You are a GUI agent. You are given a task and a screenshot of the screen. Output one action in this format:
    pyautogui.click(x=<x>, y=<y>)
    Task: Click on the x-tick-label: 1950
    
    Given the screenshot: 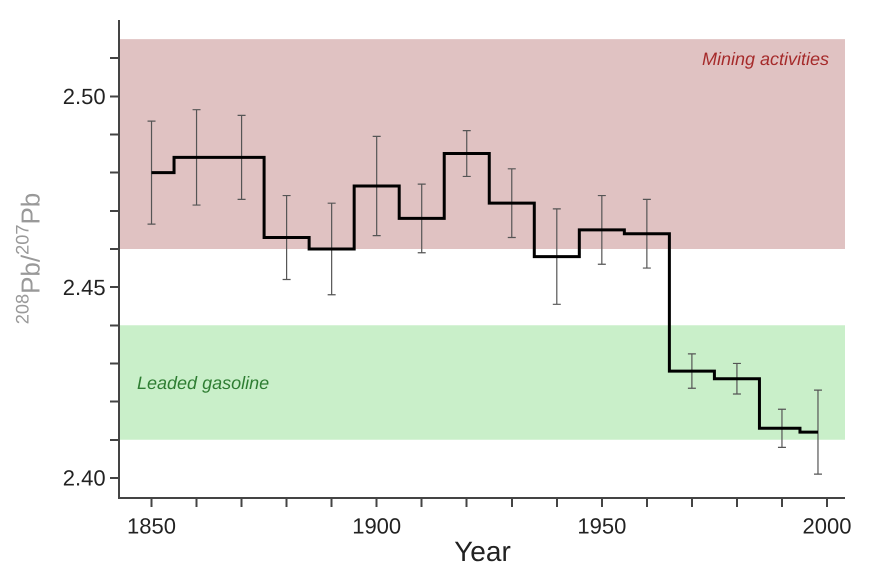 What is the action you would take?
    pyautogui.click(x=601, y=525)
    